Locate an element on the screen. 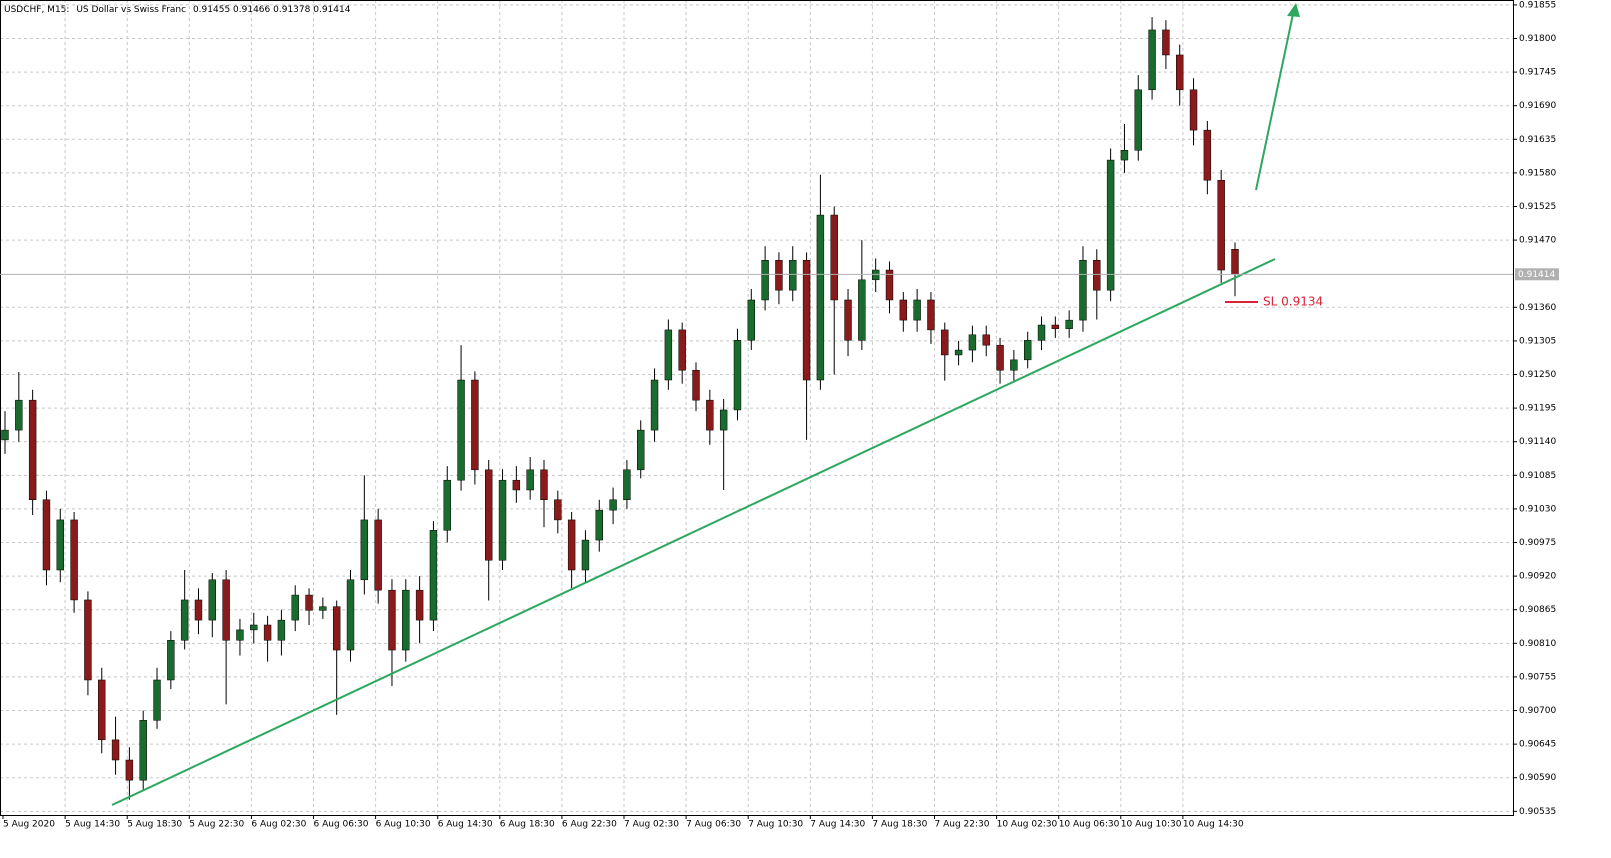 This screenshot has width=1611, height=858. y-tick-label: 0.90920 is located at coordinates (1537, 577).